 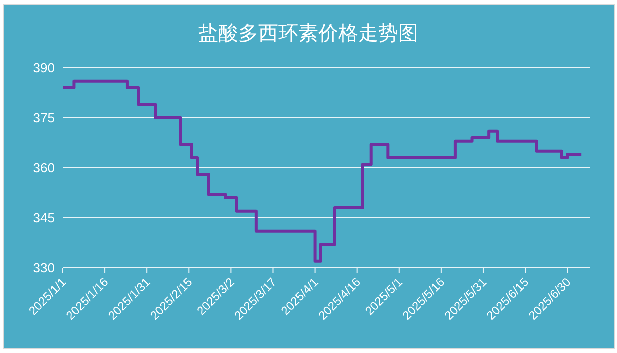 What do you see at coordinates (309, 33) in the screenshot?
I see `chart-title: 盐酸多西环素价格走势图` at bounding box center [309, 33].